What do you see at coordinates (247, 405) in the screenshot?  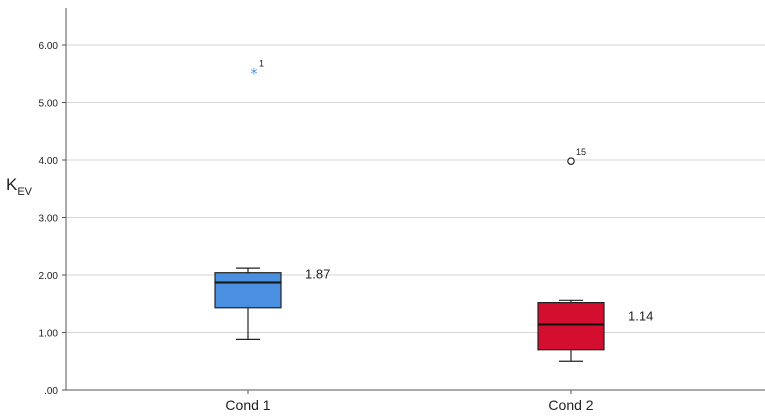 I see `x-tick-label: Cond 1` at bounding box center [247, 405].